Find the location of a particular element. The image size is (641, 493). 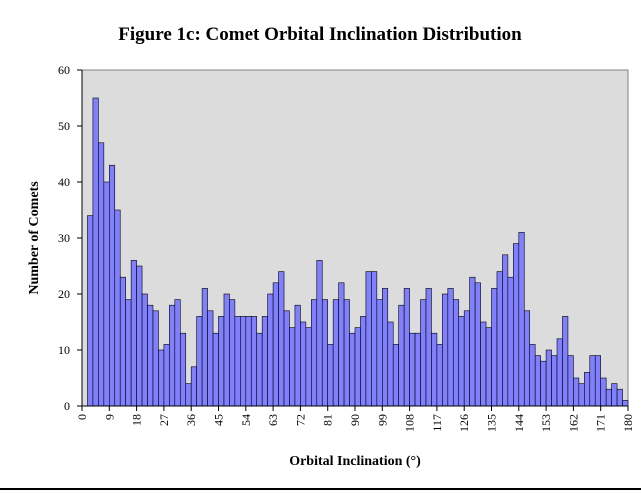

x-tick-label: 36 is located at coordinates (191, 420).